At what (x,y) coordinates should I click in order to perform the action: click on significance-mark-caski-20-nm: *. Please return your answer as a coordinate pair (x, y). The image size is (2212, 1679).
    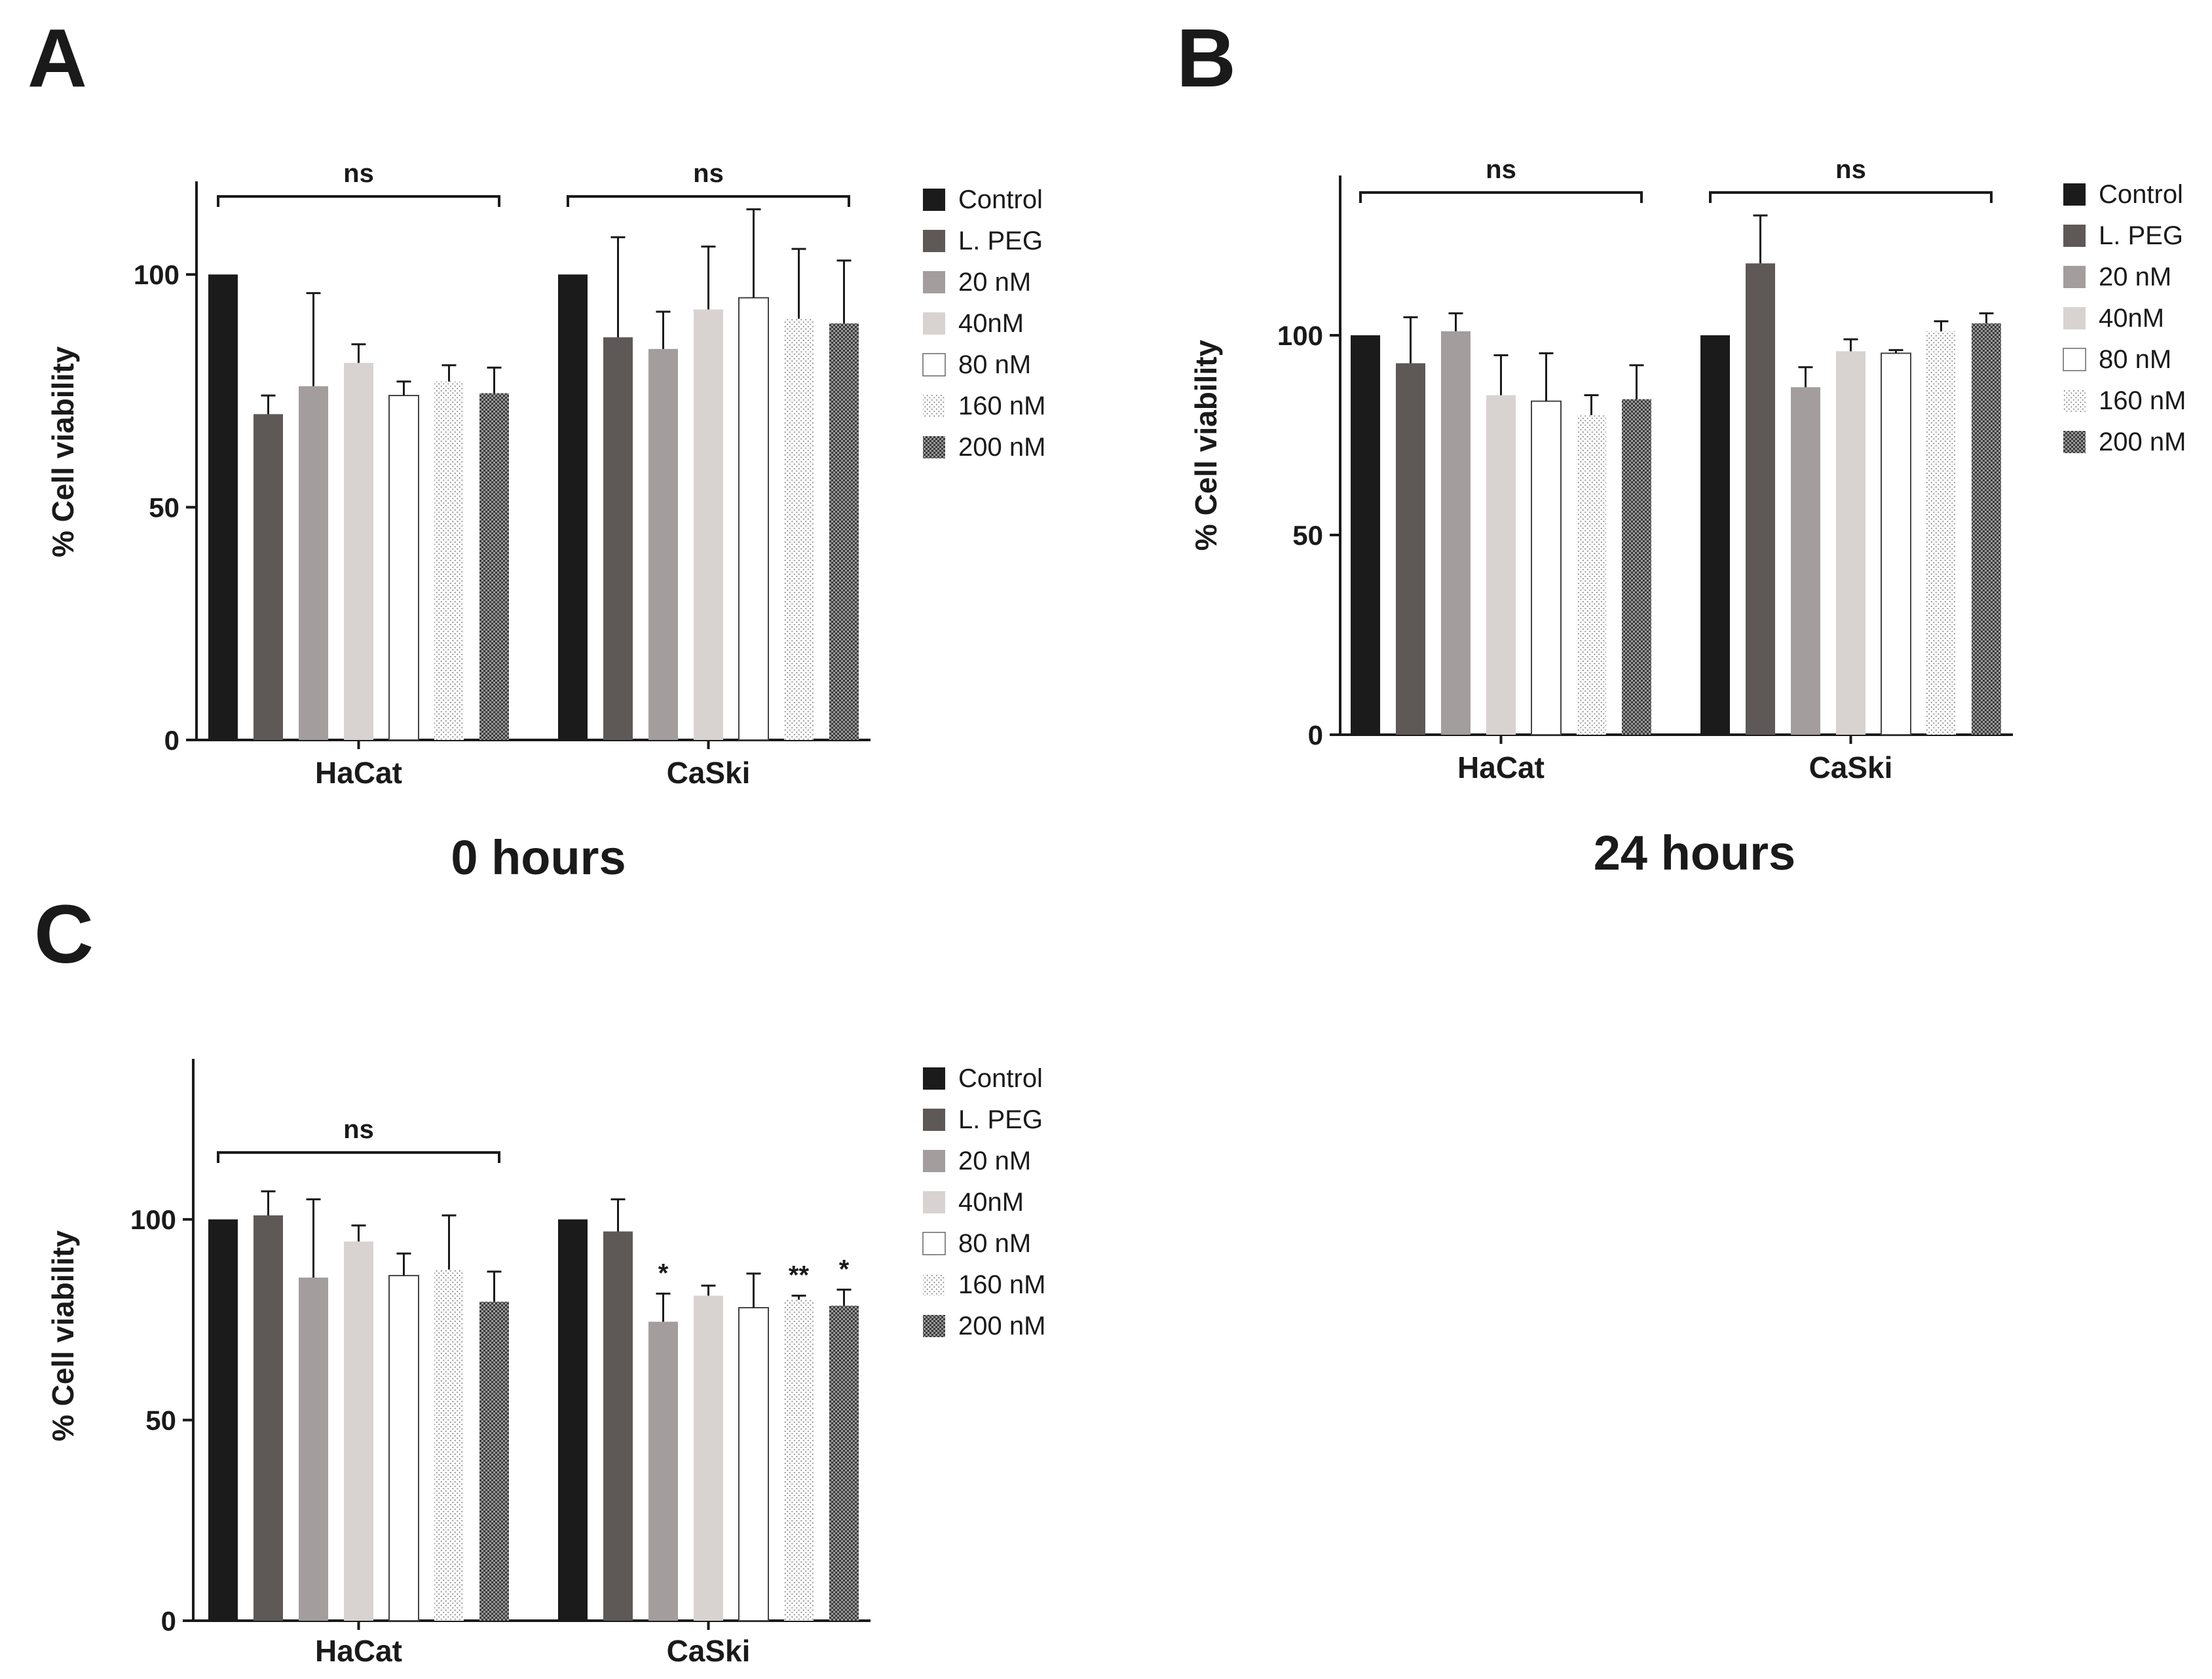
    Looking at the image, I should click on (663, 1273).